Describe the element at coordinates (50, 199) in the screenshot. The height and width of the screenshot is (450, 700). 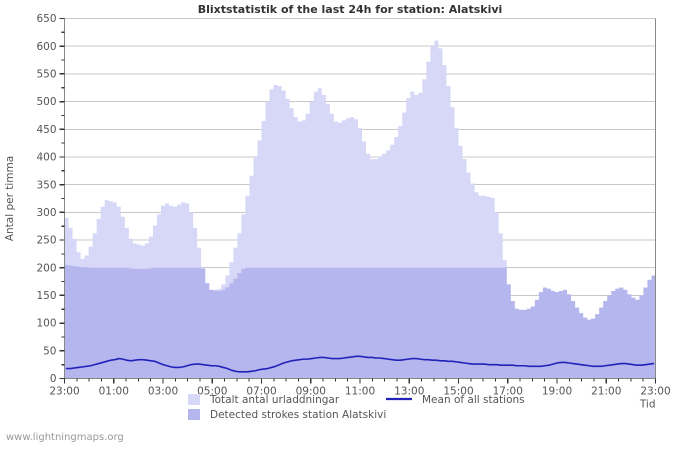
I see `y-axis-ticks: 0 50 100 150 200 250 300 350 400 450 500 550 600 650` at that location.